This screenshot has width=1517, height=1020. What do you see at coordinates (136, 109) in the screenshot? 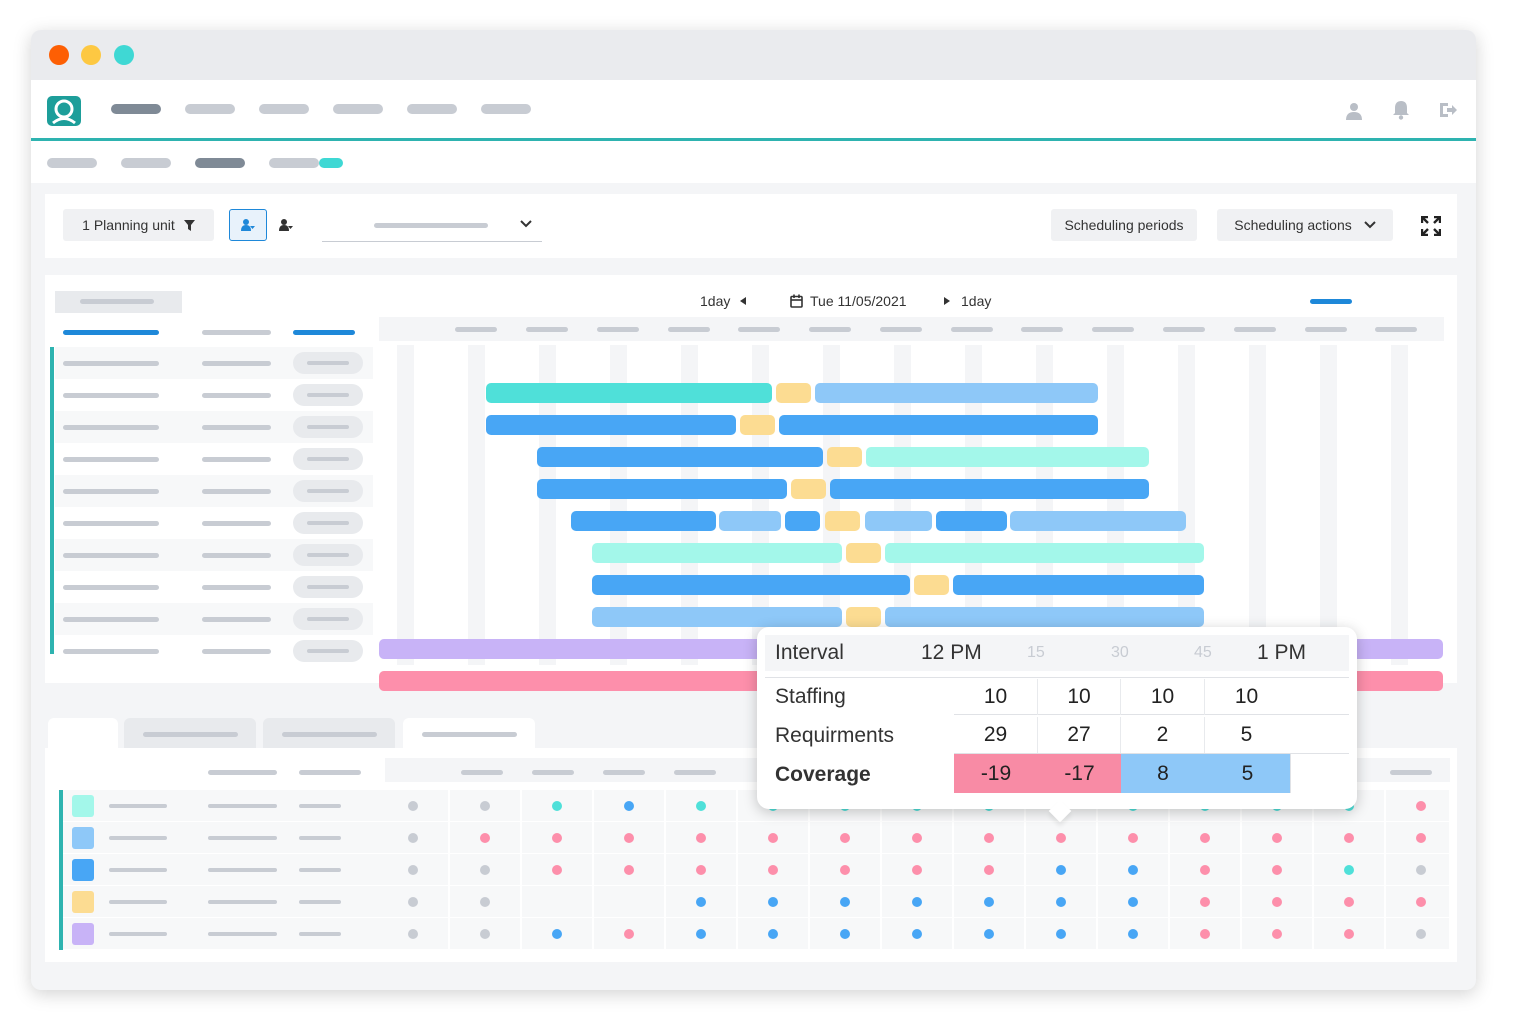
I see `nav-item-active` at bounding box center [136, 109].